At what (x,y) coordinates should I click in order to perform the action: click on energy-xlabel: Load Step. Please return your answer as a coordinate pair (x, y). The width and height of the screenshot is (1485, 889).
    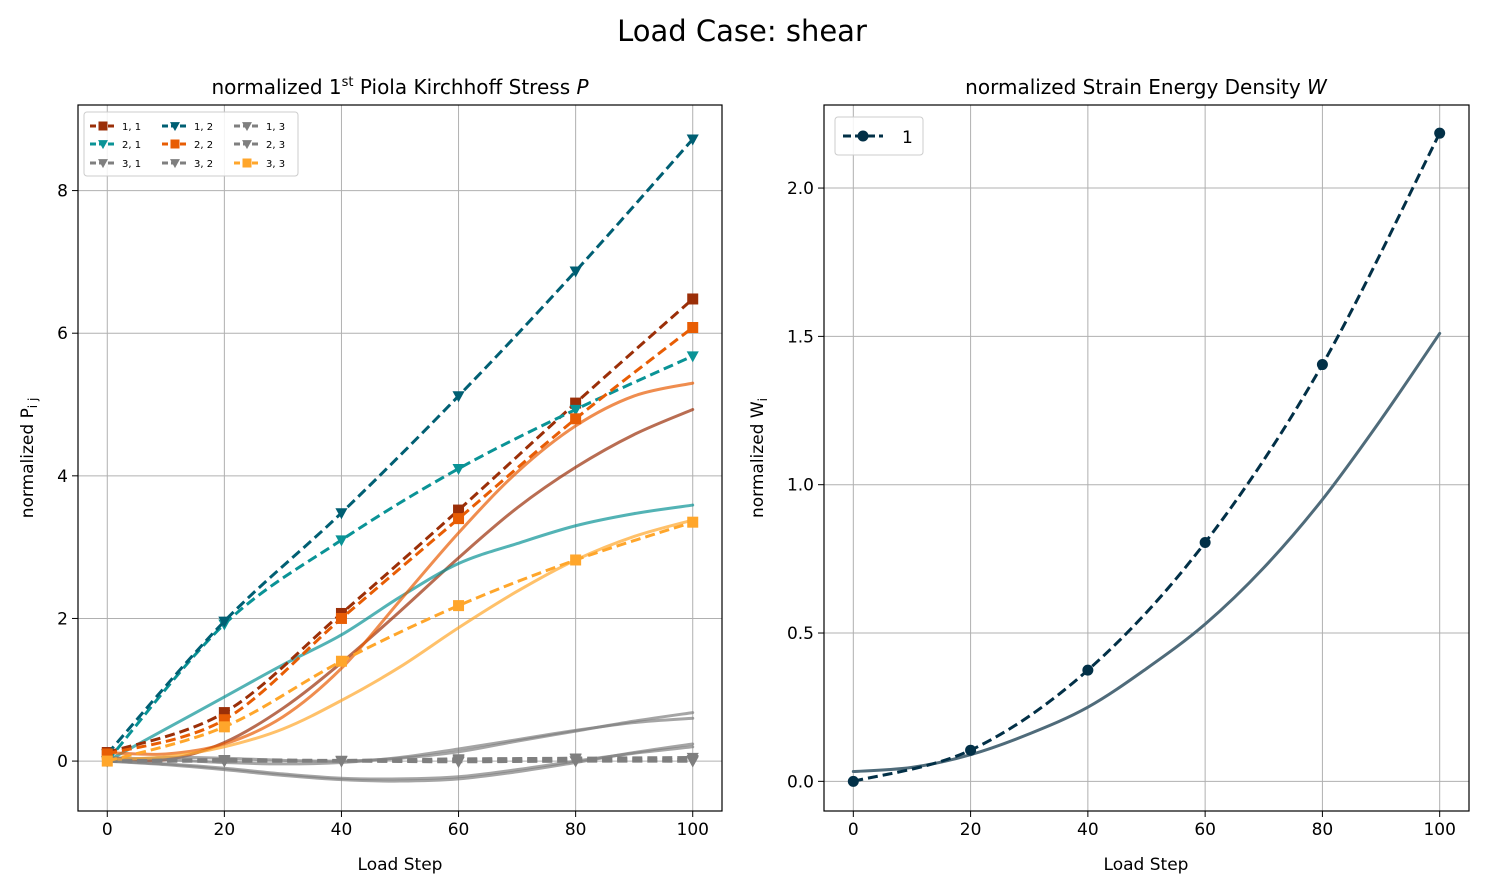
    Looking at the image, I should click on (1146, 865).